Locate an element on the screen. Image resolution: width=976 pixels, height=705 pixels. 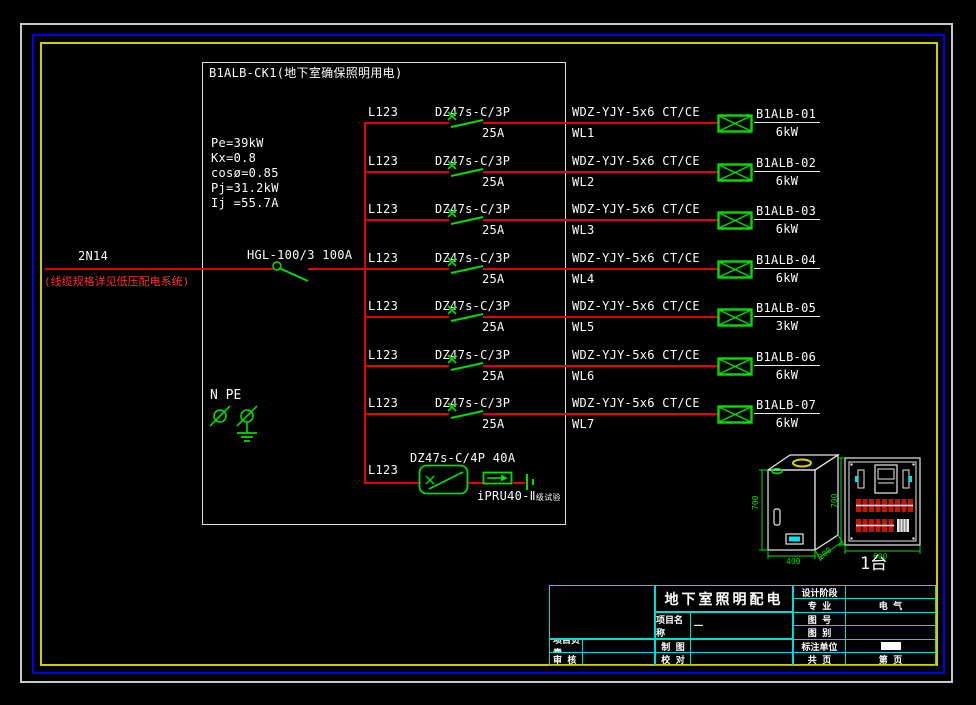
spd-phase-label: L123 is located at coordinates (383, 470).